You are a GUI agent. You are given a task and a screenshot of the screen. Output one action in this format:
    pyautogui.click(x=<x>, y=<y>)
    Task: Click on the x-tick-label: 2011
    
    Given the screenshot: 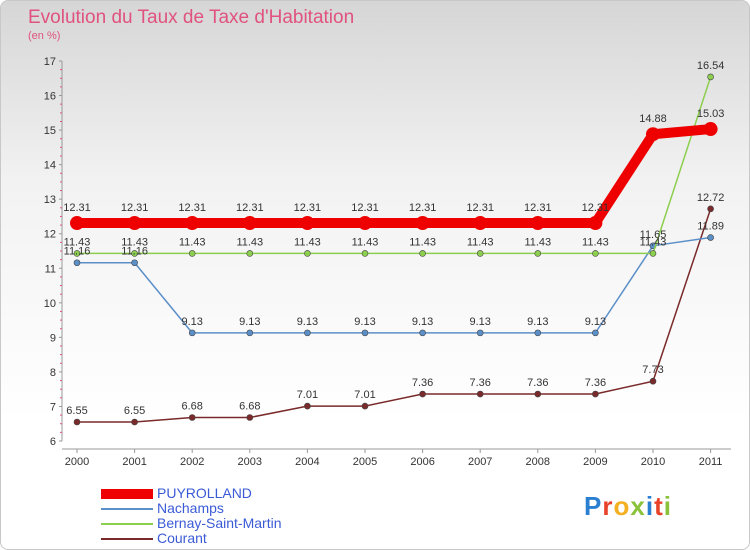 What is the action you would take?
    pyautogui.click(x=711, y=462)
    